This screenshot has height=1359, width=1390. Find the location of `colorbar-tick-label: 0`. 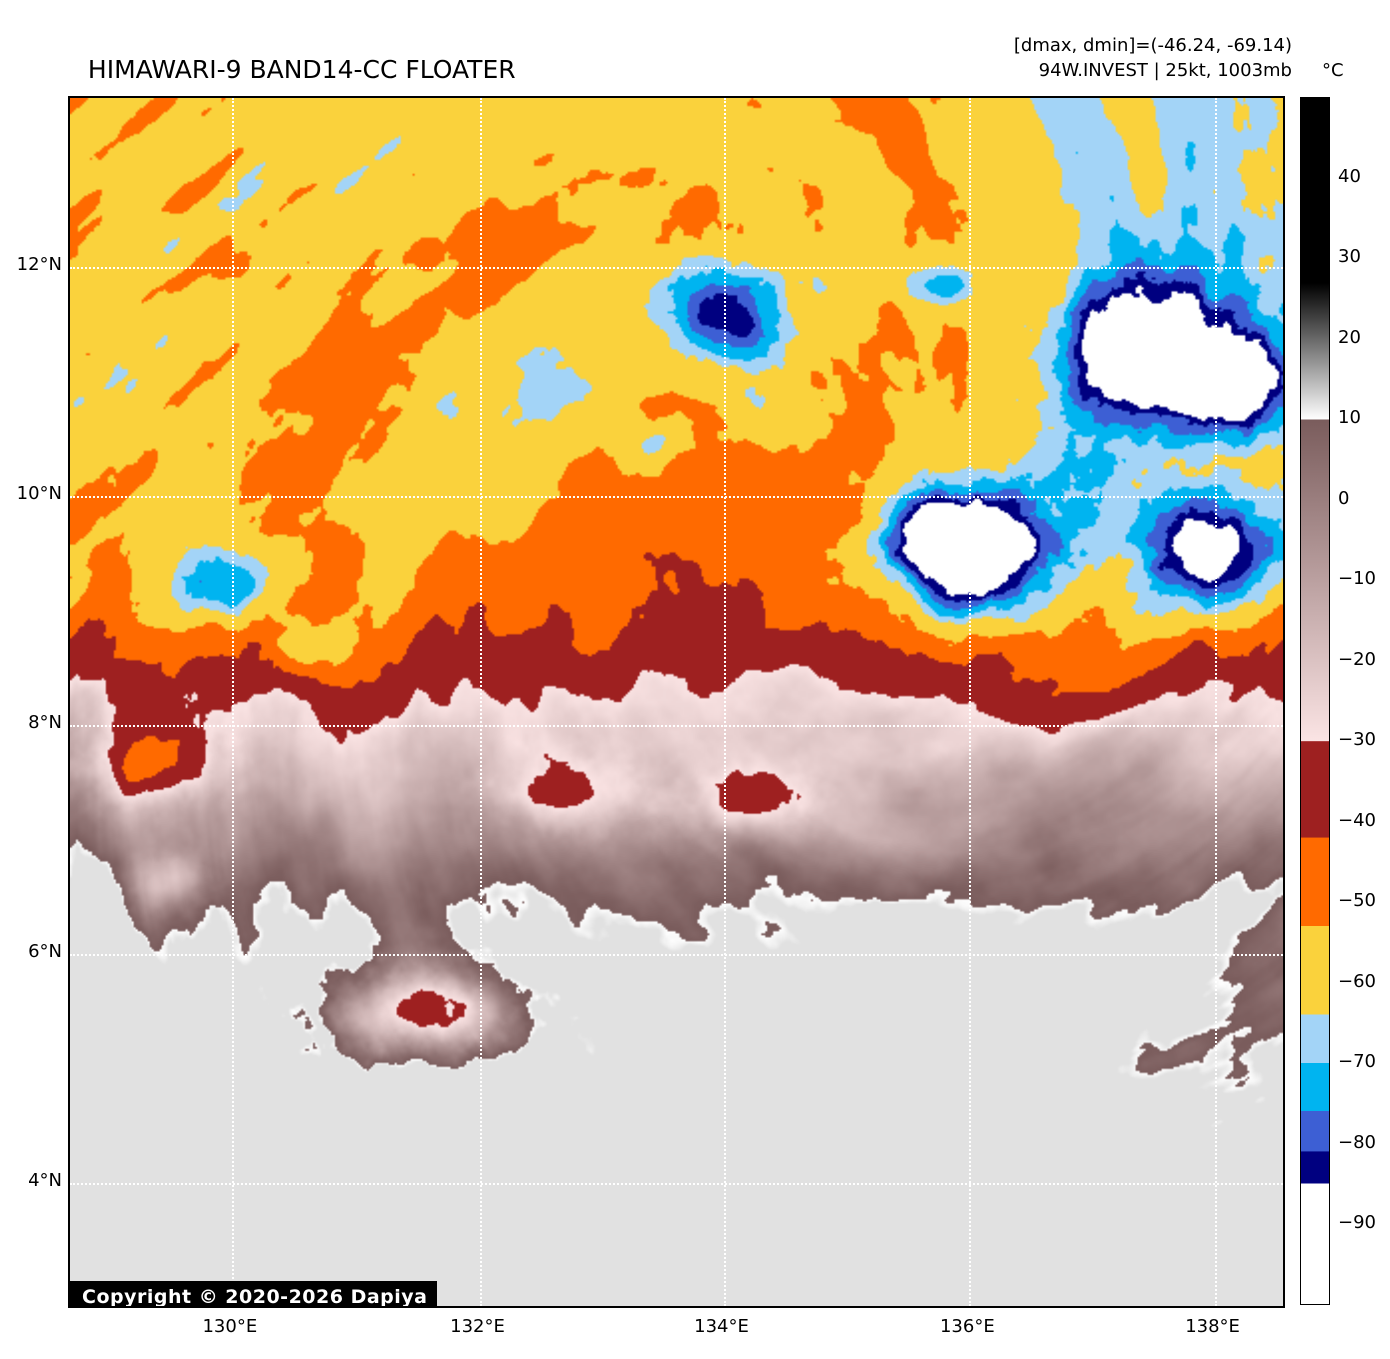

colorbar-tick-label: 0 is located at coordinates (1344, 498).